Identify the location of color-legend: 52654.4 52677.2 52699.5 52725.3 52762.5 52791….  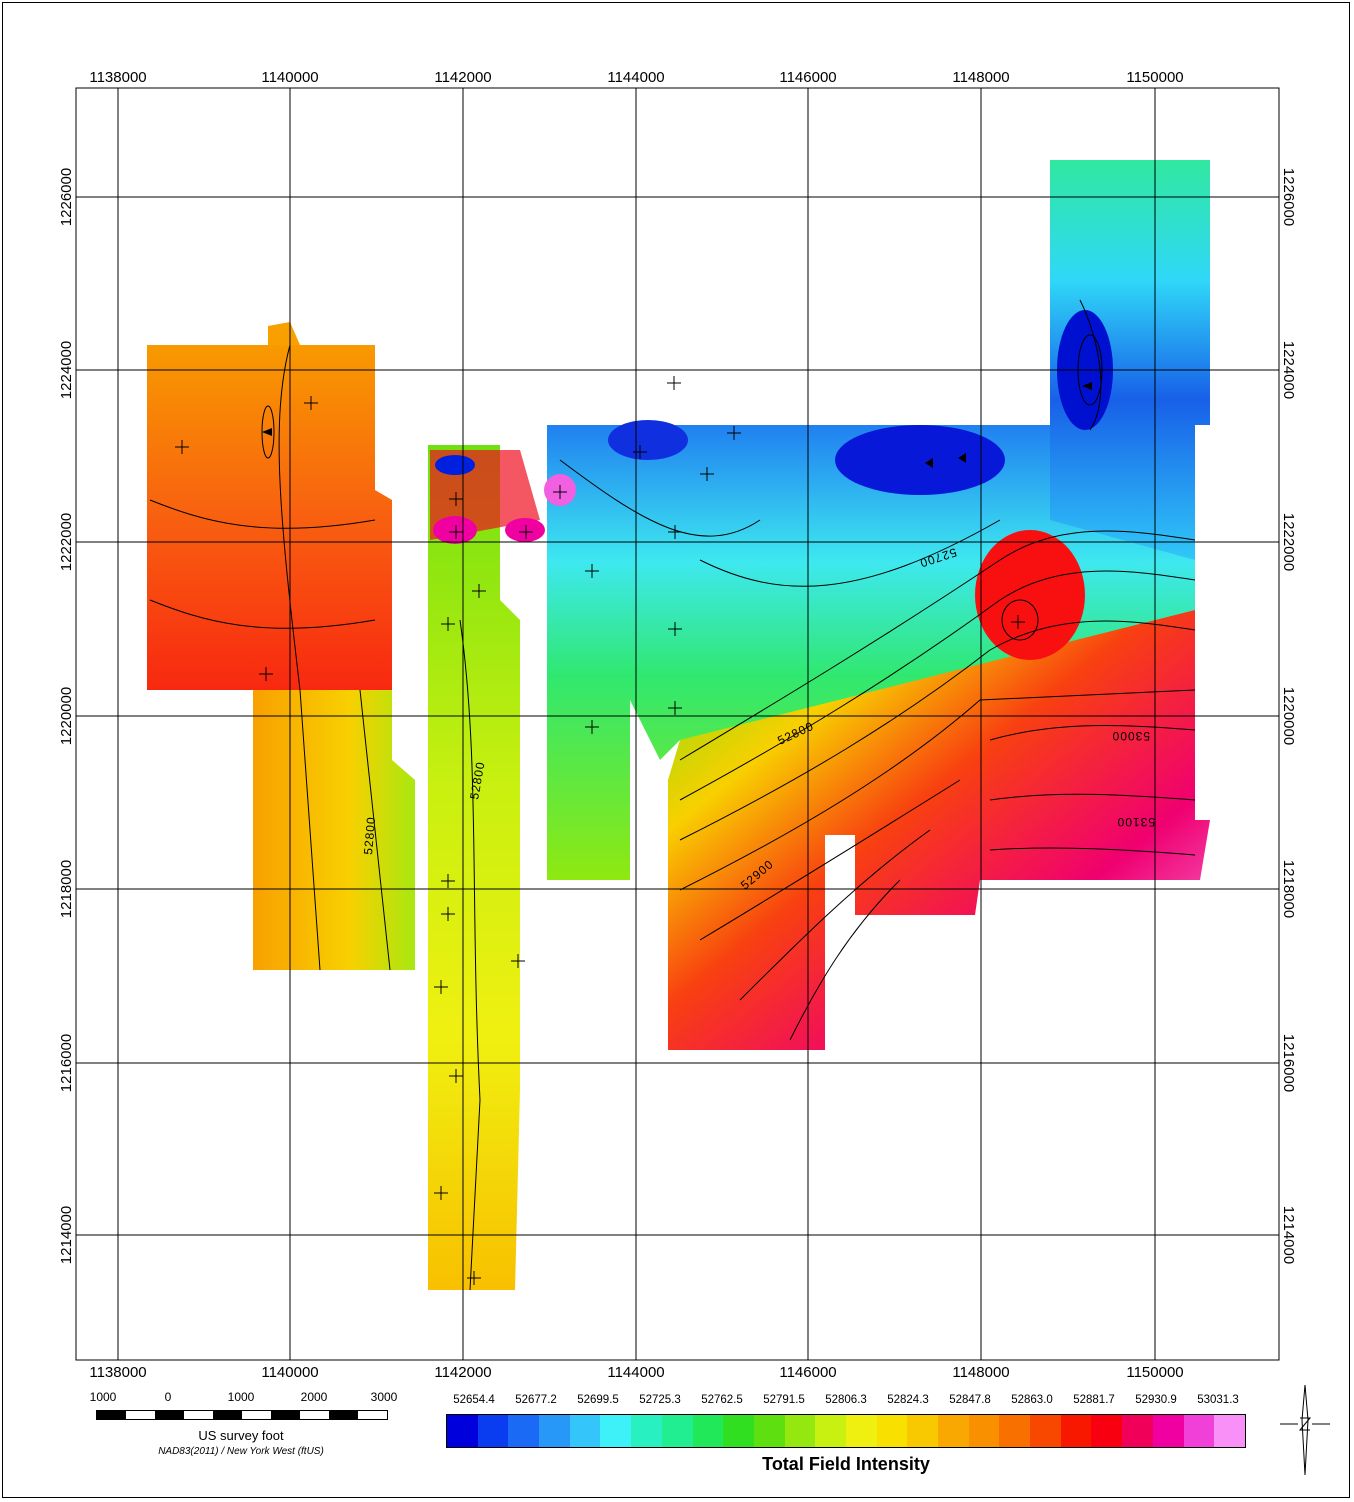
(845, 1439).